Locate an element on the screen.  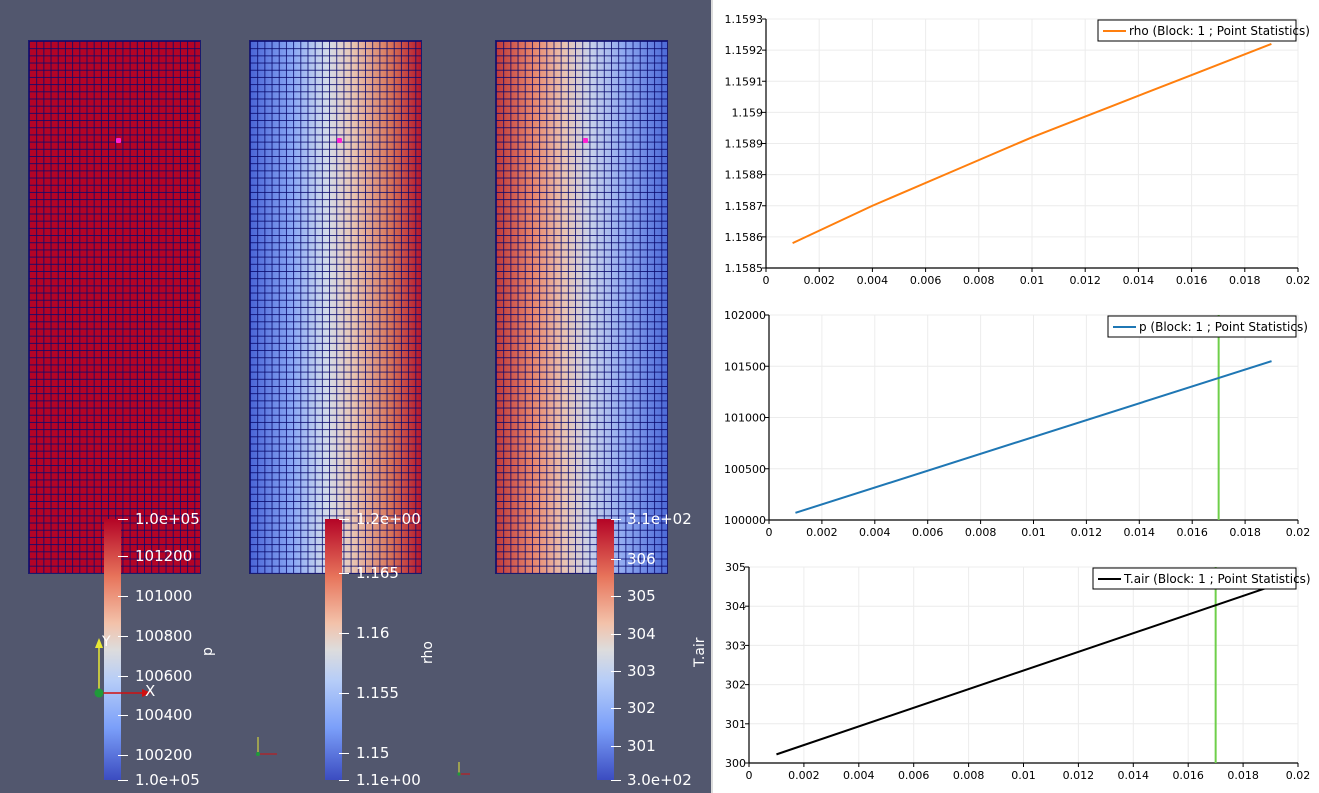
legend-label: p (Block: 1 ; Point Statistics) is located at coordinates (1223, 327).